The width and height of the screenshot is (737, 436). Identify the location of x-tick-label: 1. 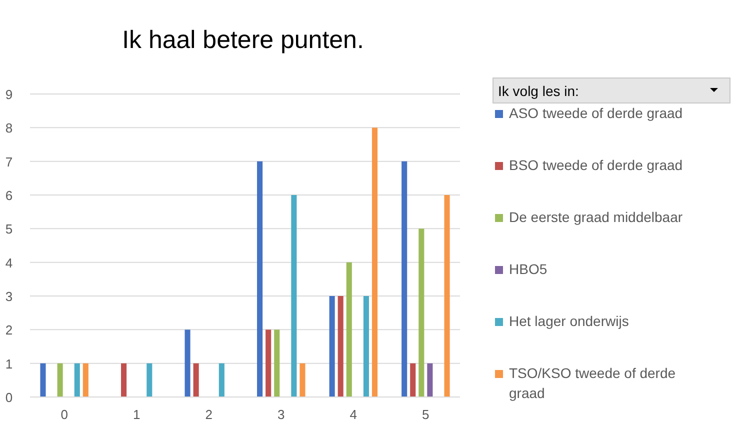
(136, 414).